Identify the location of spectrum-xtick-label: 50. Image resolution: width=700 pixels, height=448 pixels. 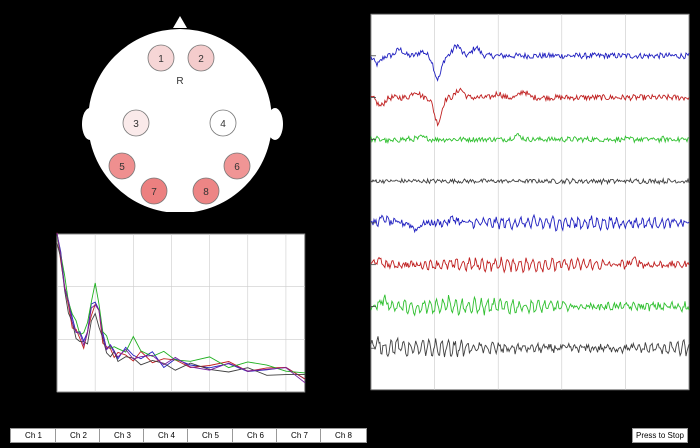
(247, 399).